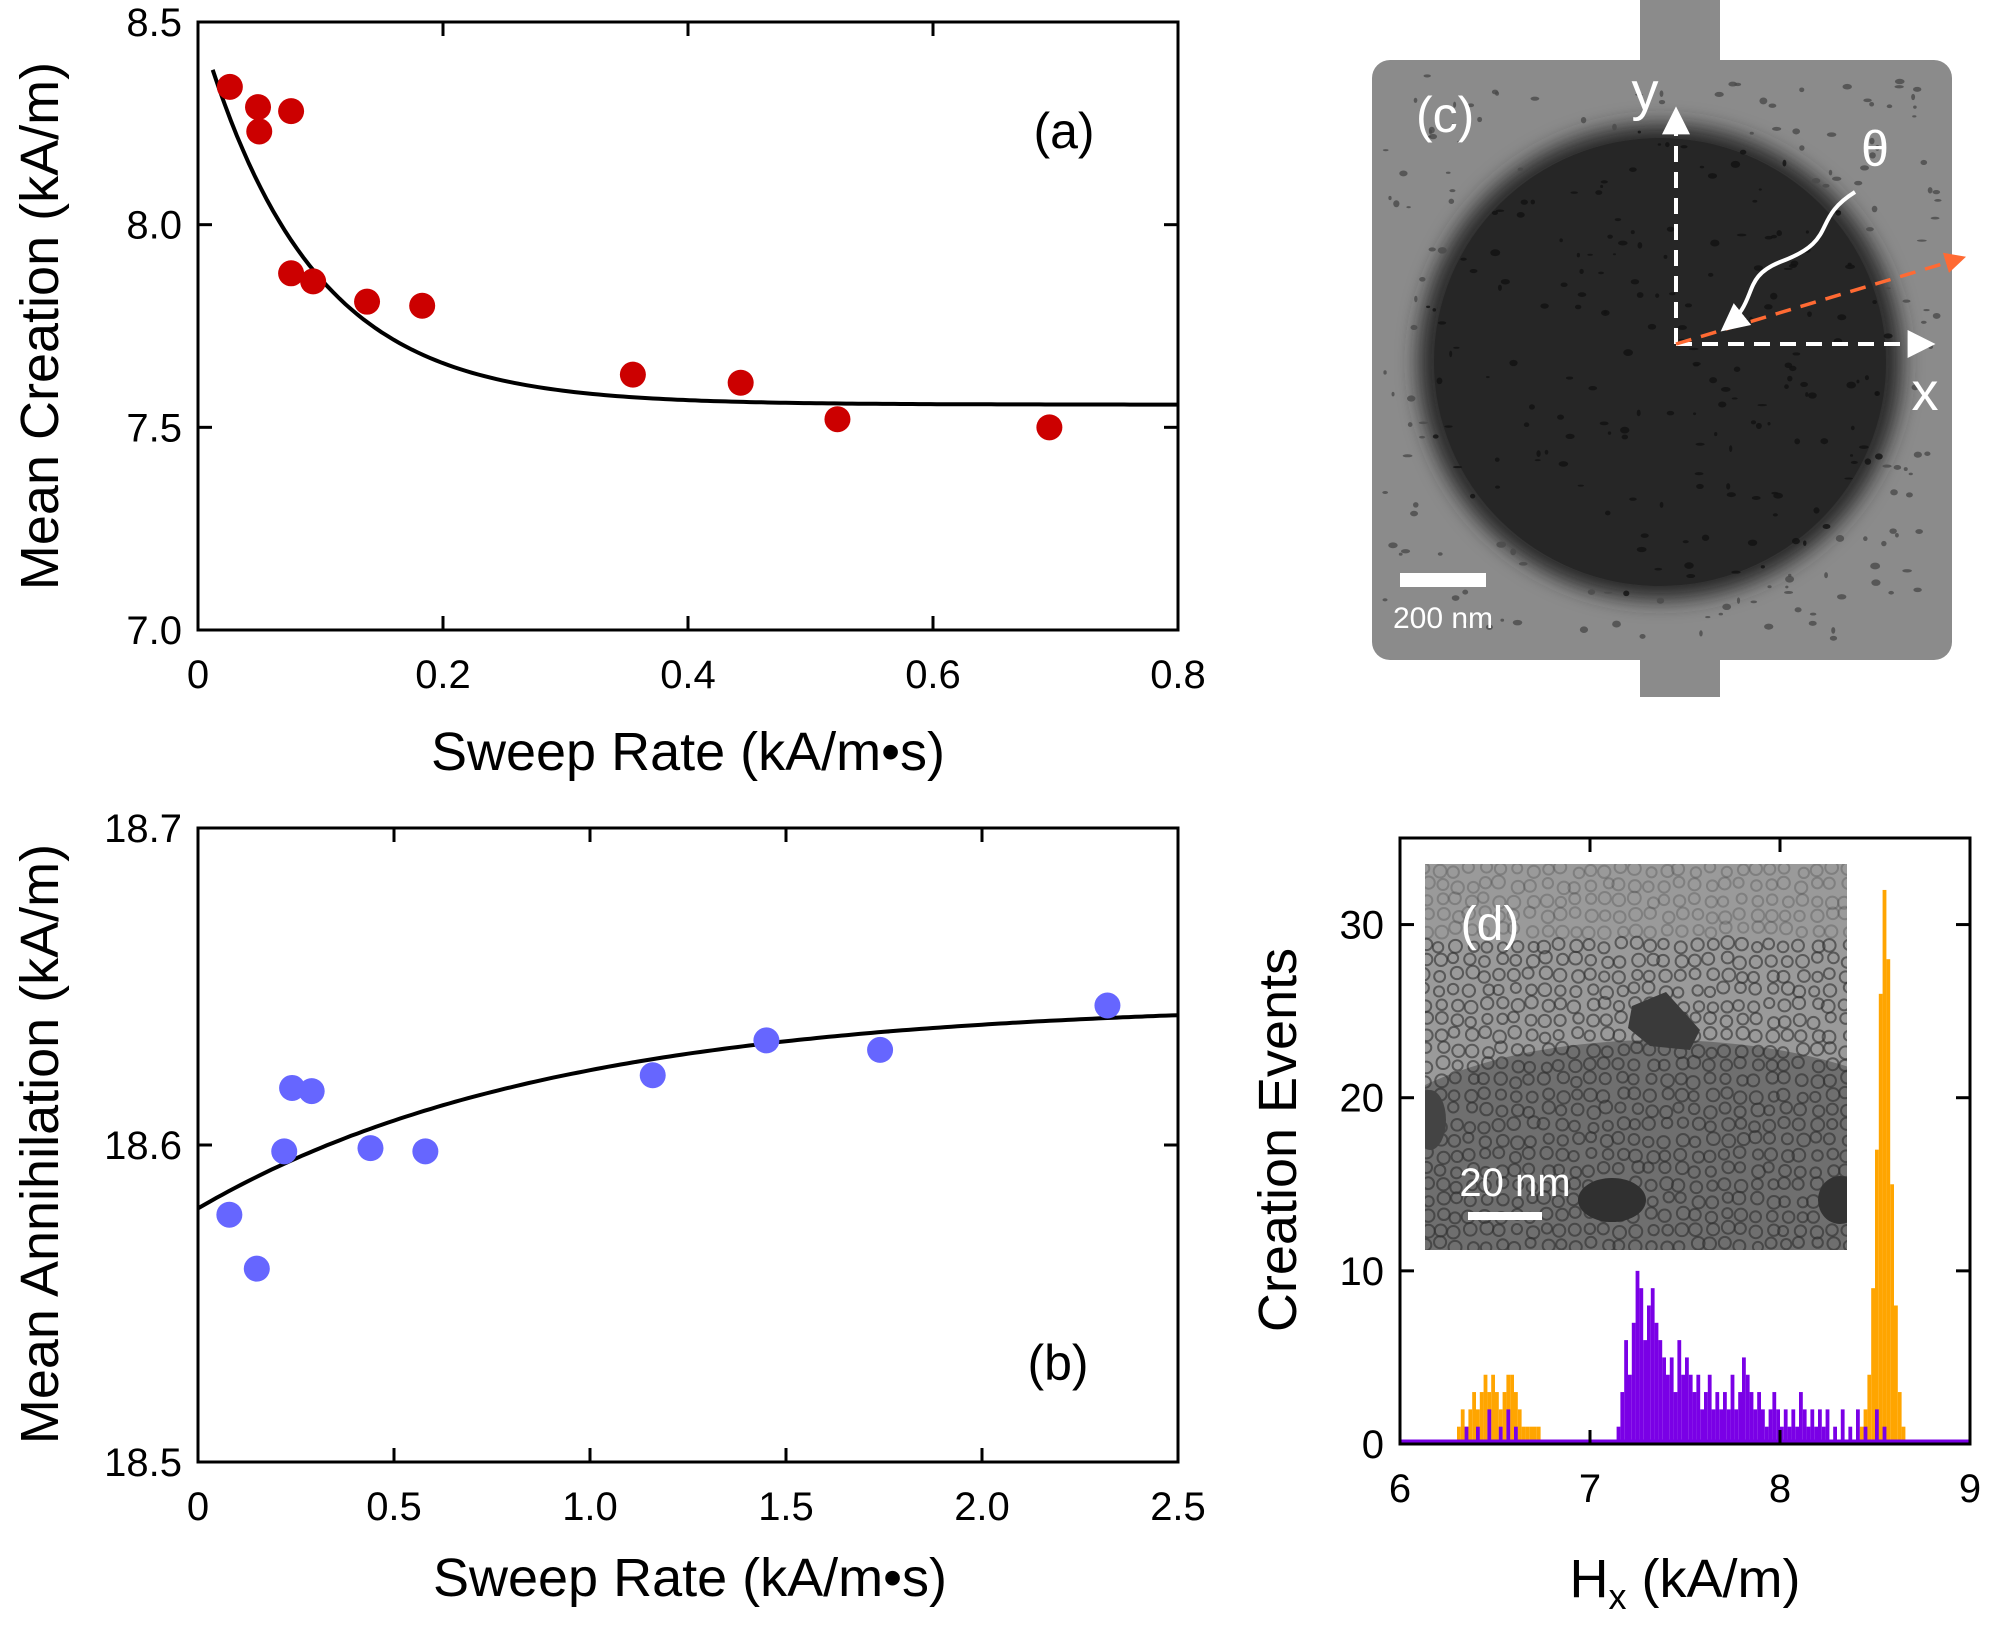  Describe the element at coordinates (1362, 1272) in the screenshot. I see `y-tick-label: 10` at that location.